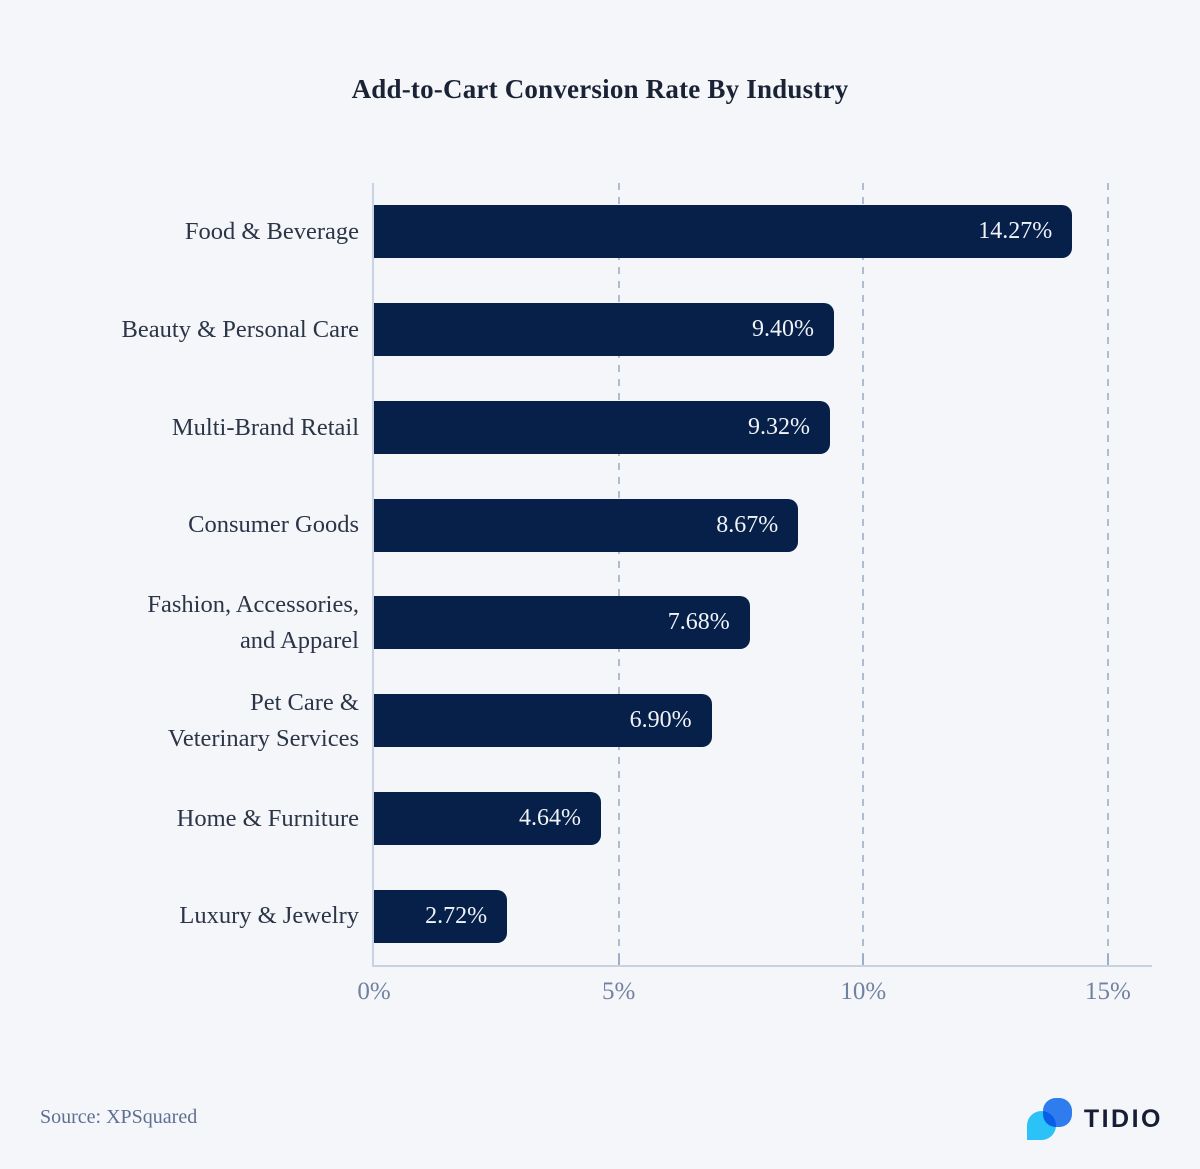 This screenshot has width=1200, height=1169. I want to click on category-label-pet-care-veterinary-services: Pet Care & Veterinary Services, so click(263, 720).